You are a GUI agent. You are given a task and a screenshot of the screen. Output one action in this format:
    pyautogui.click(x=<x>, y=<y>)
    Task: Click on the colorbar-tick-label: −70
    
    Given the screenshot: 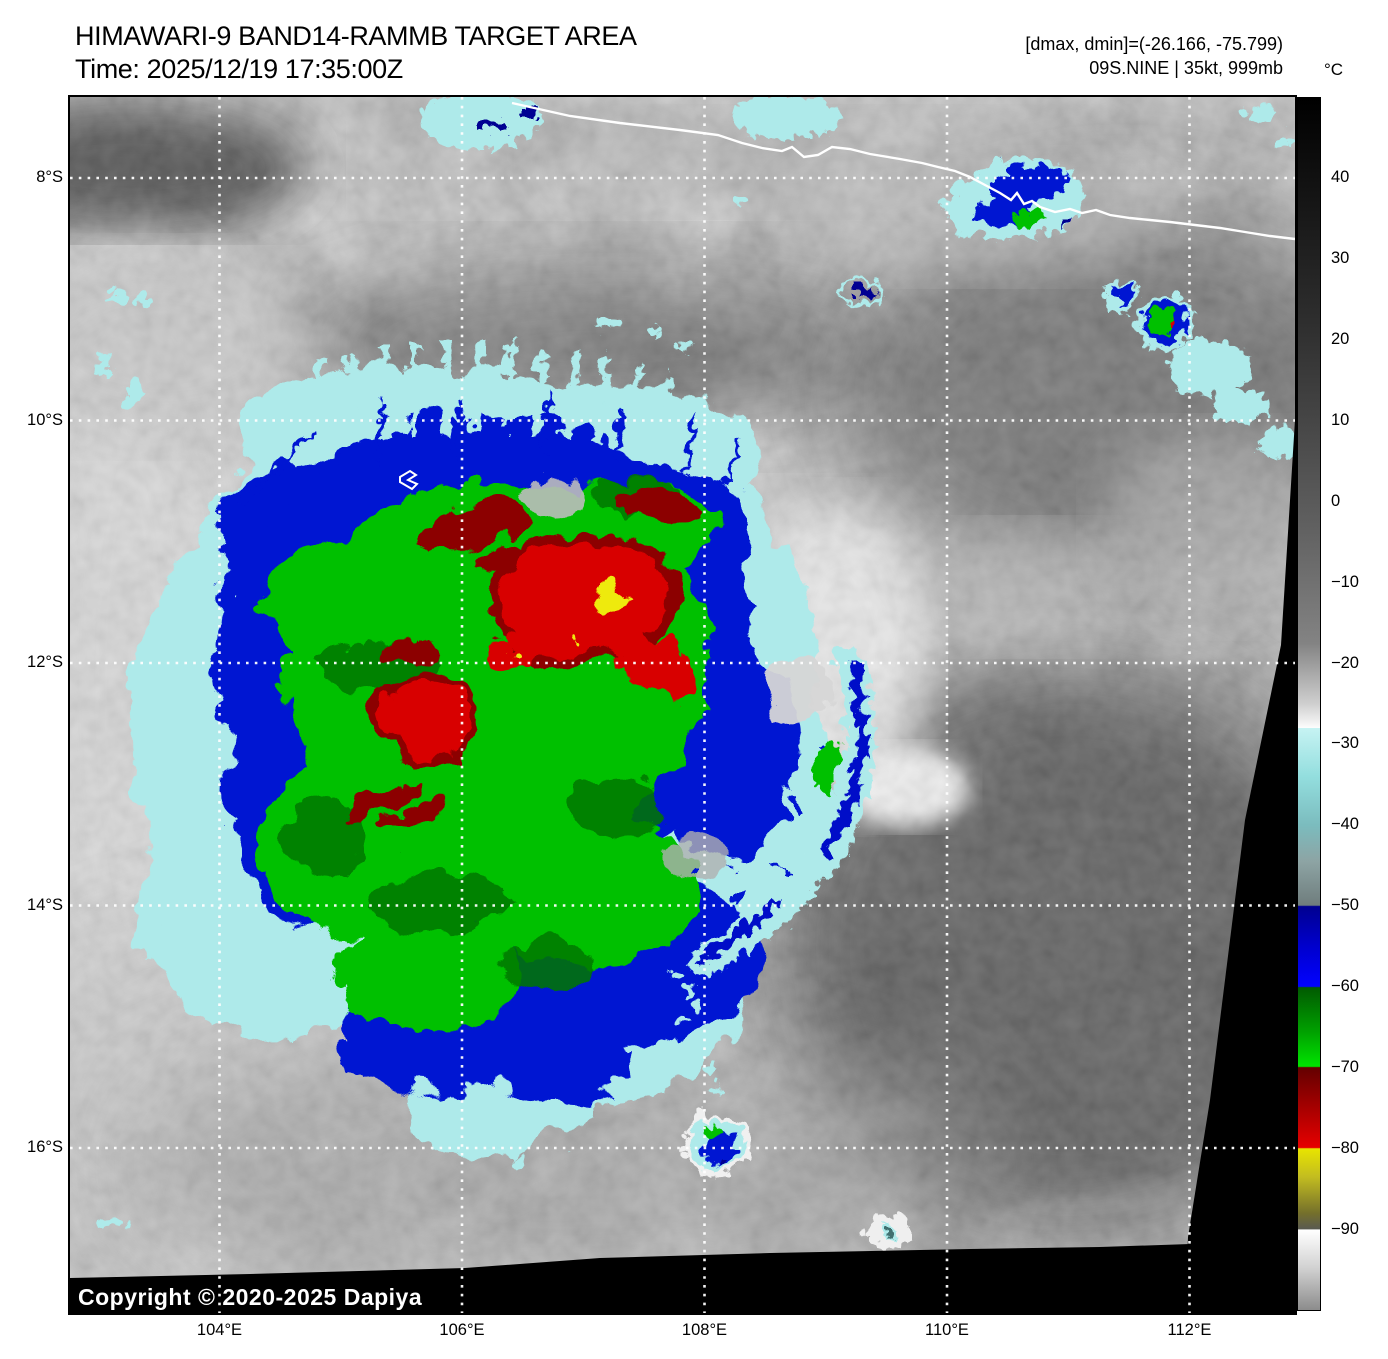 What is the action you would take?
    pyautogui.click(x=1345, y=1067)
    